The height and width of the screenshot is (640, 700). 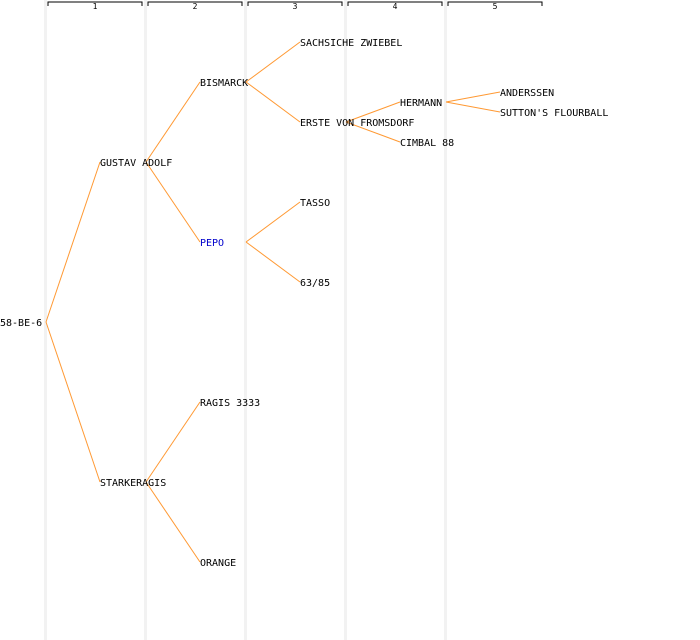 I want to click on ancestor-label: SACHSICHE ZWIEBEL, so click(x=351, y=43).